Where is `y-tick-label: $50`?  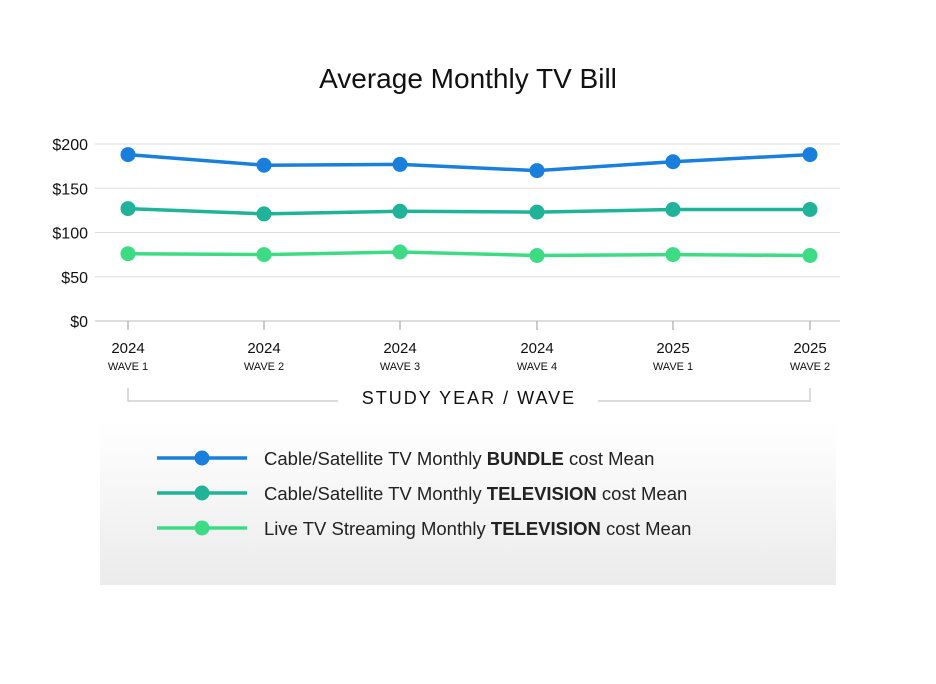 y-tick-label: $50 is located at coordinates (74, 278).